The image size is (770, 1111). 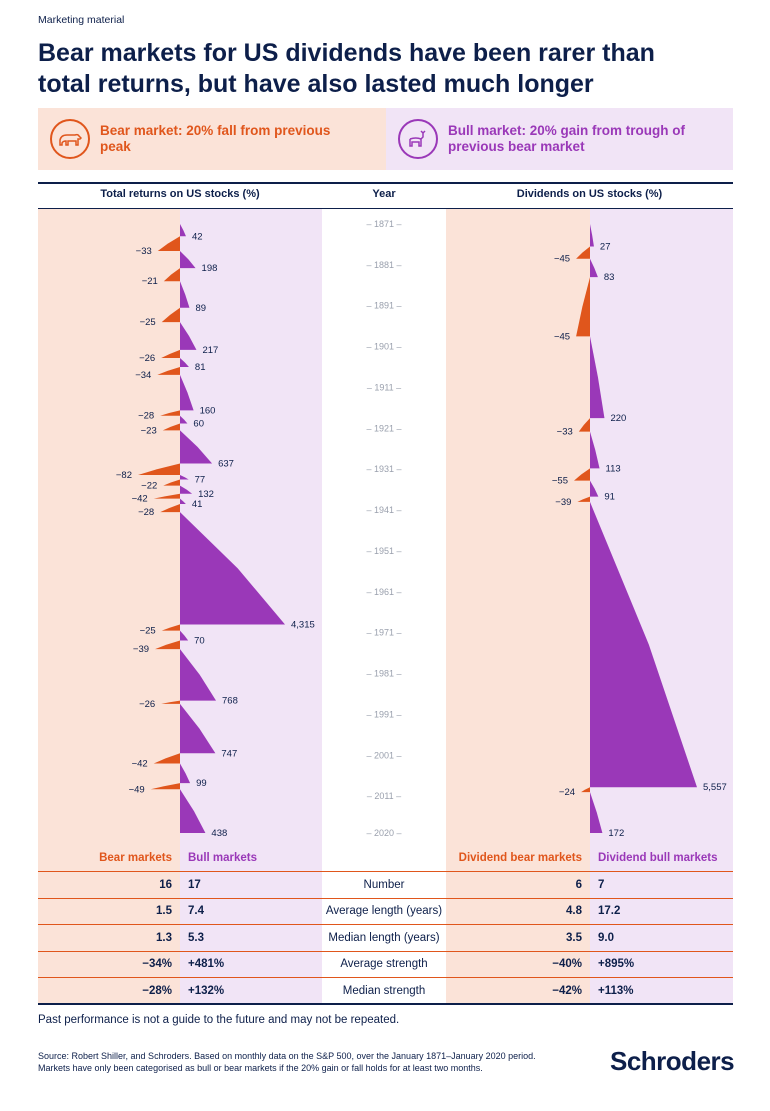 What do you see at coordinates (560, 481) in the screenshot?
I see `dividends-value-label-7: −55` at bounding box center [560, 481].